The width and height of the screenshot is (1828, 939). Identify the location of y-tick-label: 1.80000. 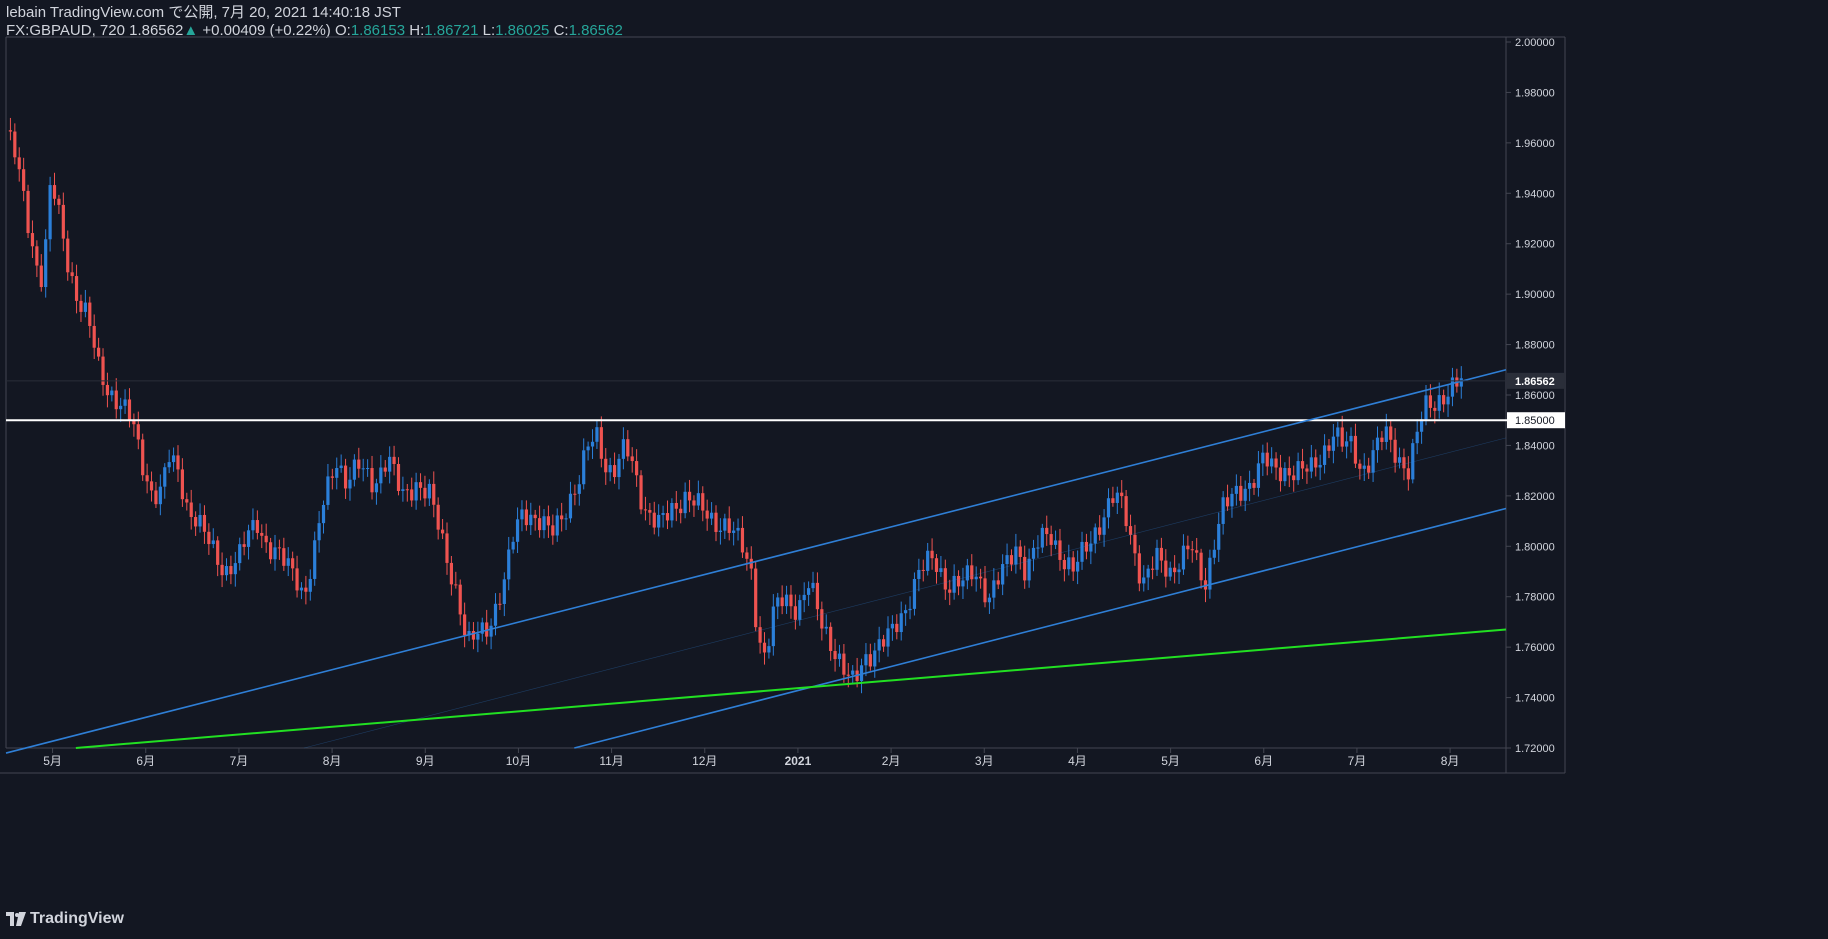
(1535, 547).